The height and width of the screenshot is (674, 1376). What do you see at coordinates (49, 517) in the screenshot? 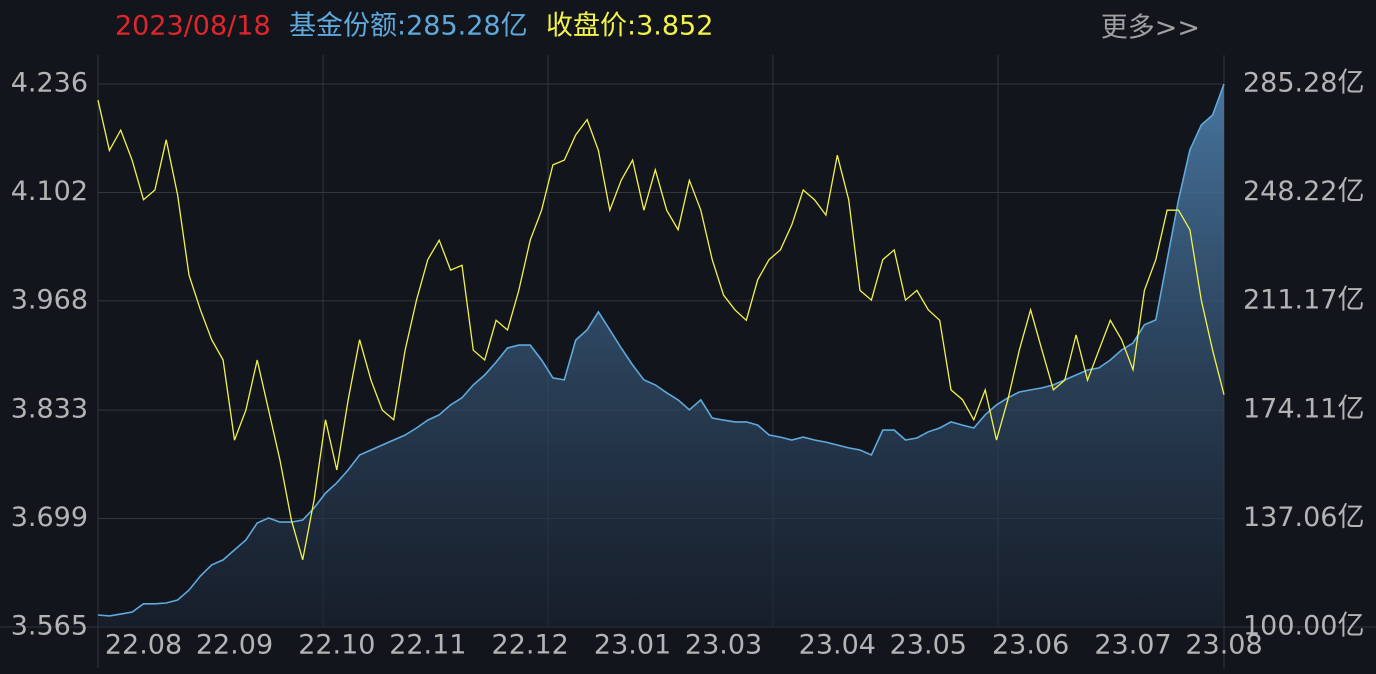
I see `y-tick-label: 3.699` at bounding box center [49, 517].